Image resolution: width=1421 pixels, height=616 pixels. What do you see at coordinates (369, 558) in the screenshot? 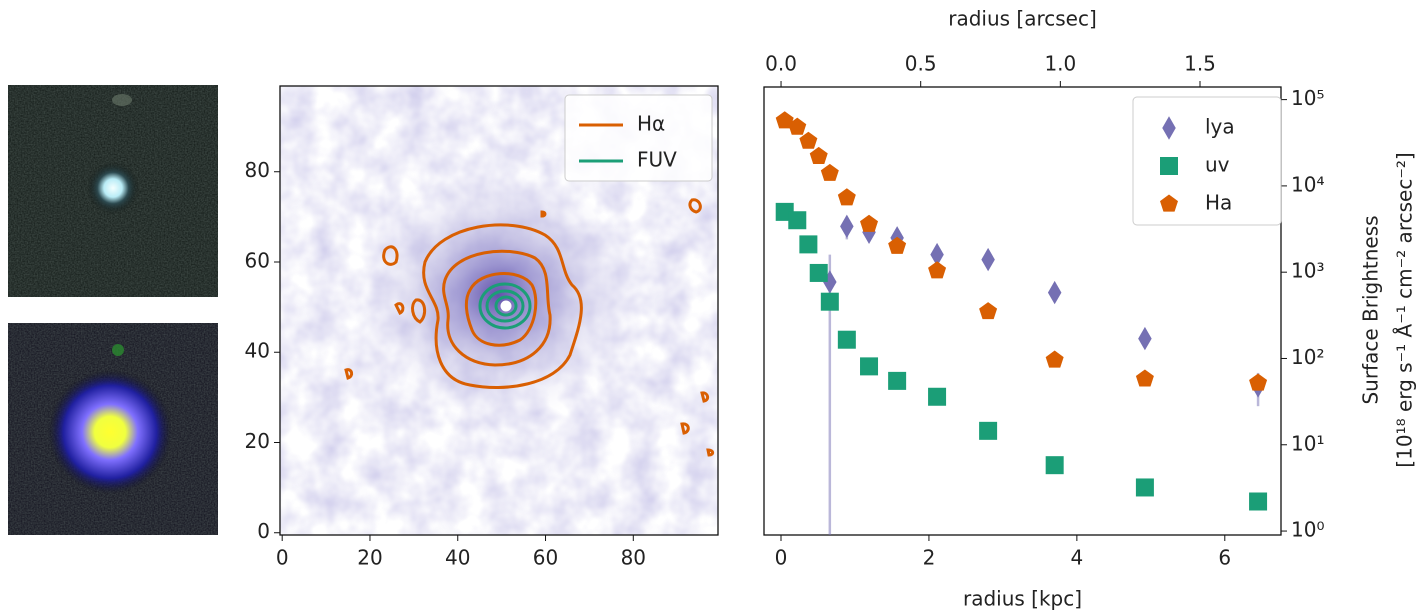
I see `x-tick-label: 20` at bounding box center [369, 558].